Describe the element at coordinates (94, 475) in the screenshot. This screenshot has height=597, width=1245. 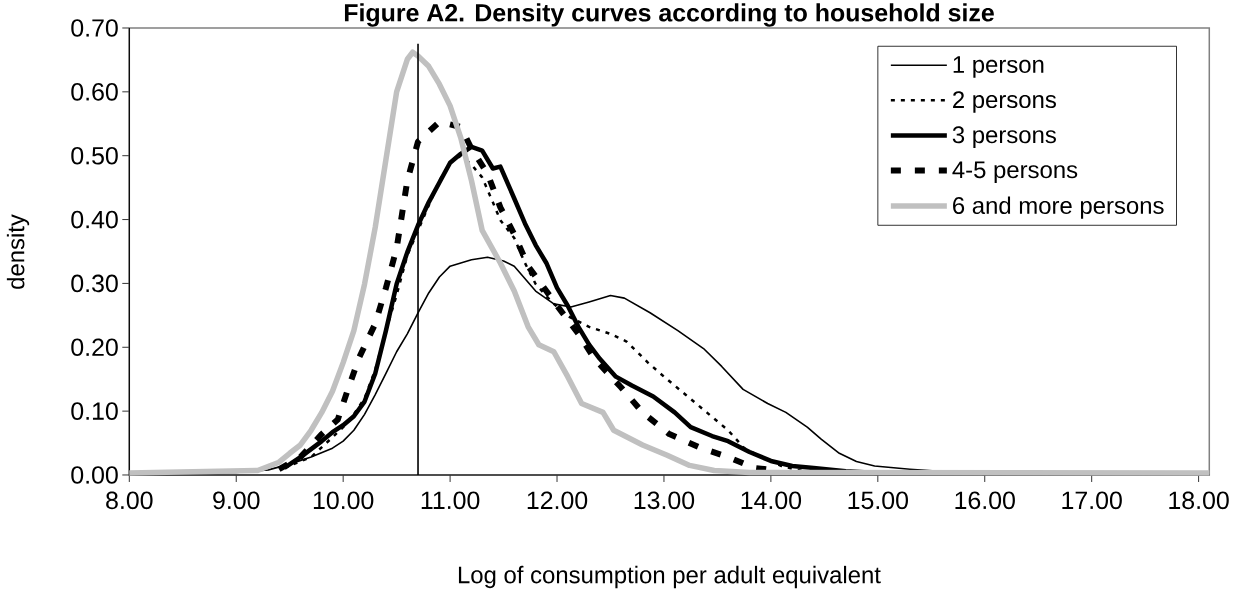
I see `y-tick-label: 0.00` at that location.